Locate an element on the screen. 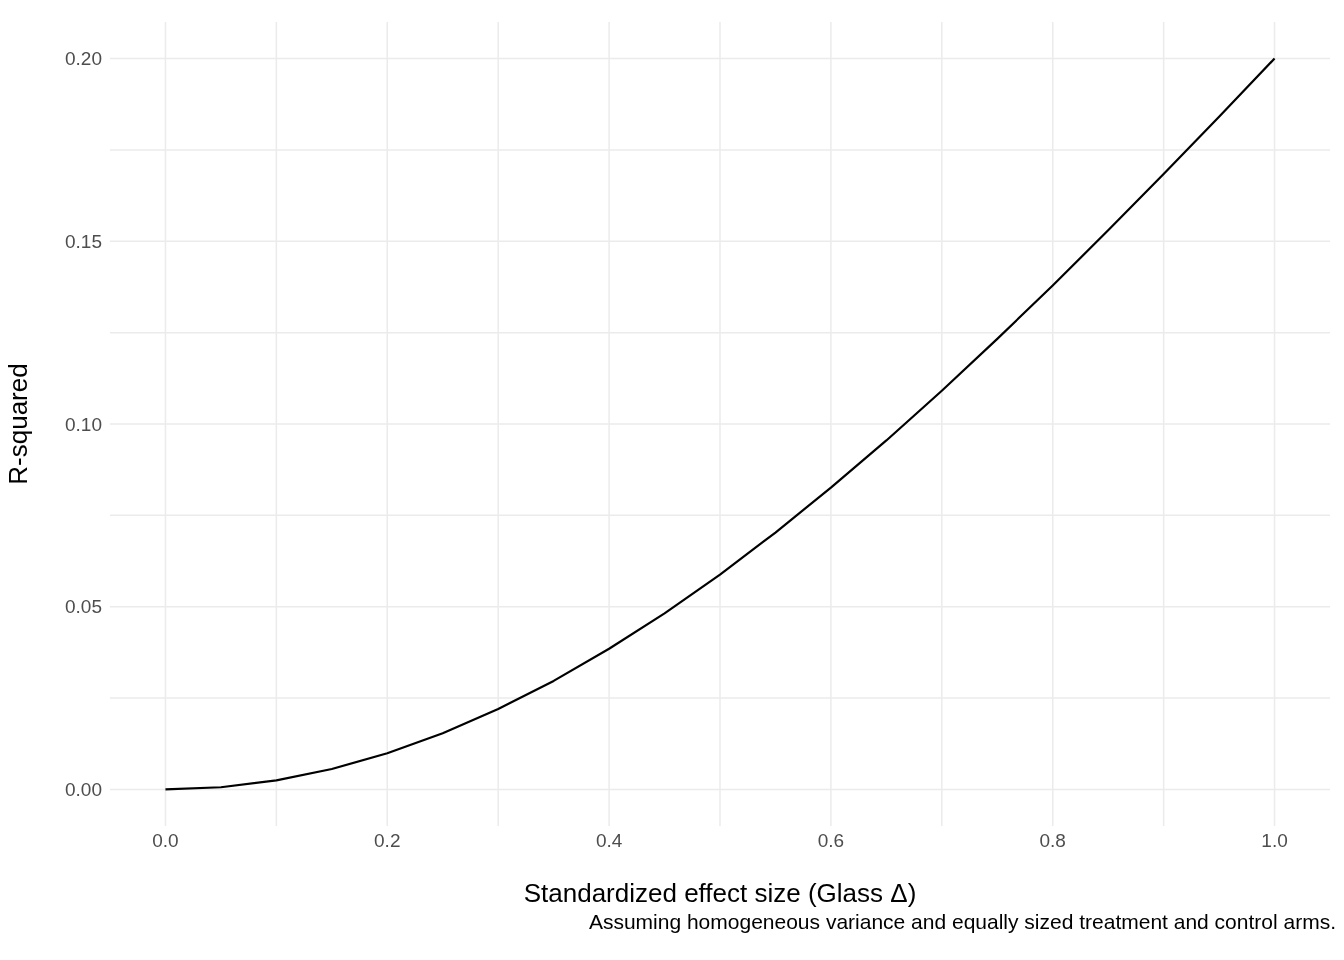 The width and height of the screenshot is (1344, 960). x-tick-label: 0.6 is located at coordinates (831, 841).